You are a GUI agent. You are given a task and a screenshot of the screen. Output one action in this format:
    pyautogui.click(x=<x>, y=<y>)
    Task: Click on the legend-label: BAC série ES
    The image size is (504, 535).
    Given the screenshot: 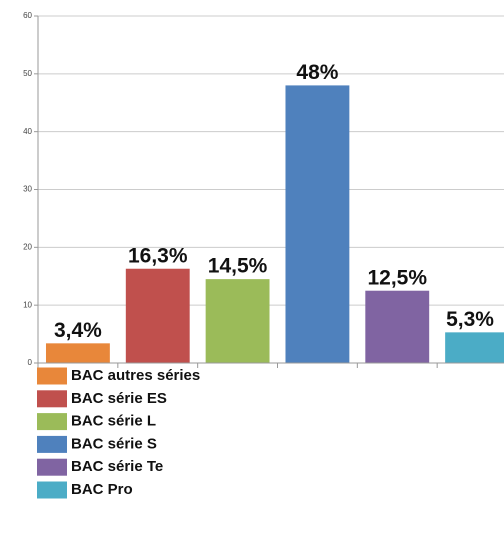 What is the action you would take?
    pyautogui.click(x=119, y=398)
    